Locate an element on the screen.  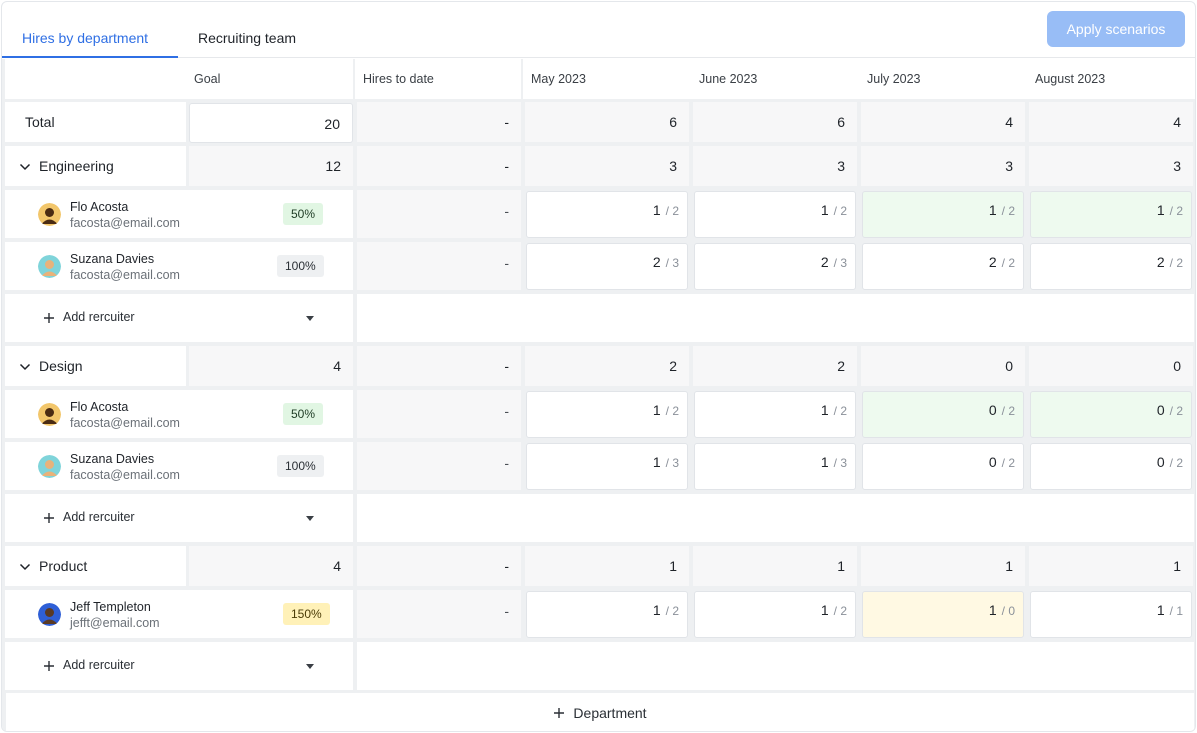
header-hires-to-date: Hires to date is located at coordinates (438, 79).